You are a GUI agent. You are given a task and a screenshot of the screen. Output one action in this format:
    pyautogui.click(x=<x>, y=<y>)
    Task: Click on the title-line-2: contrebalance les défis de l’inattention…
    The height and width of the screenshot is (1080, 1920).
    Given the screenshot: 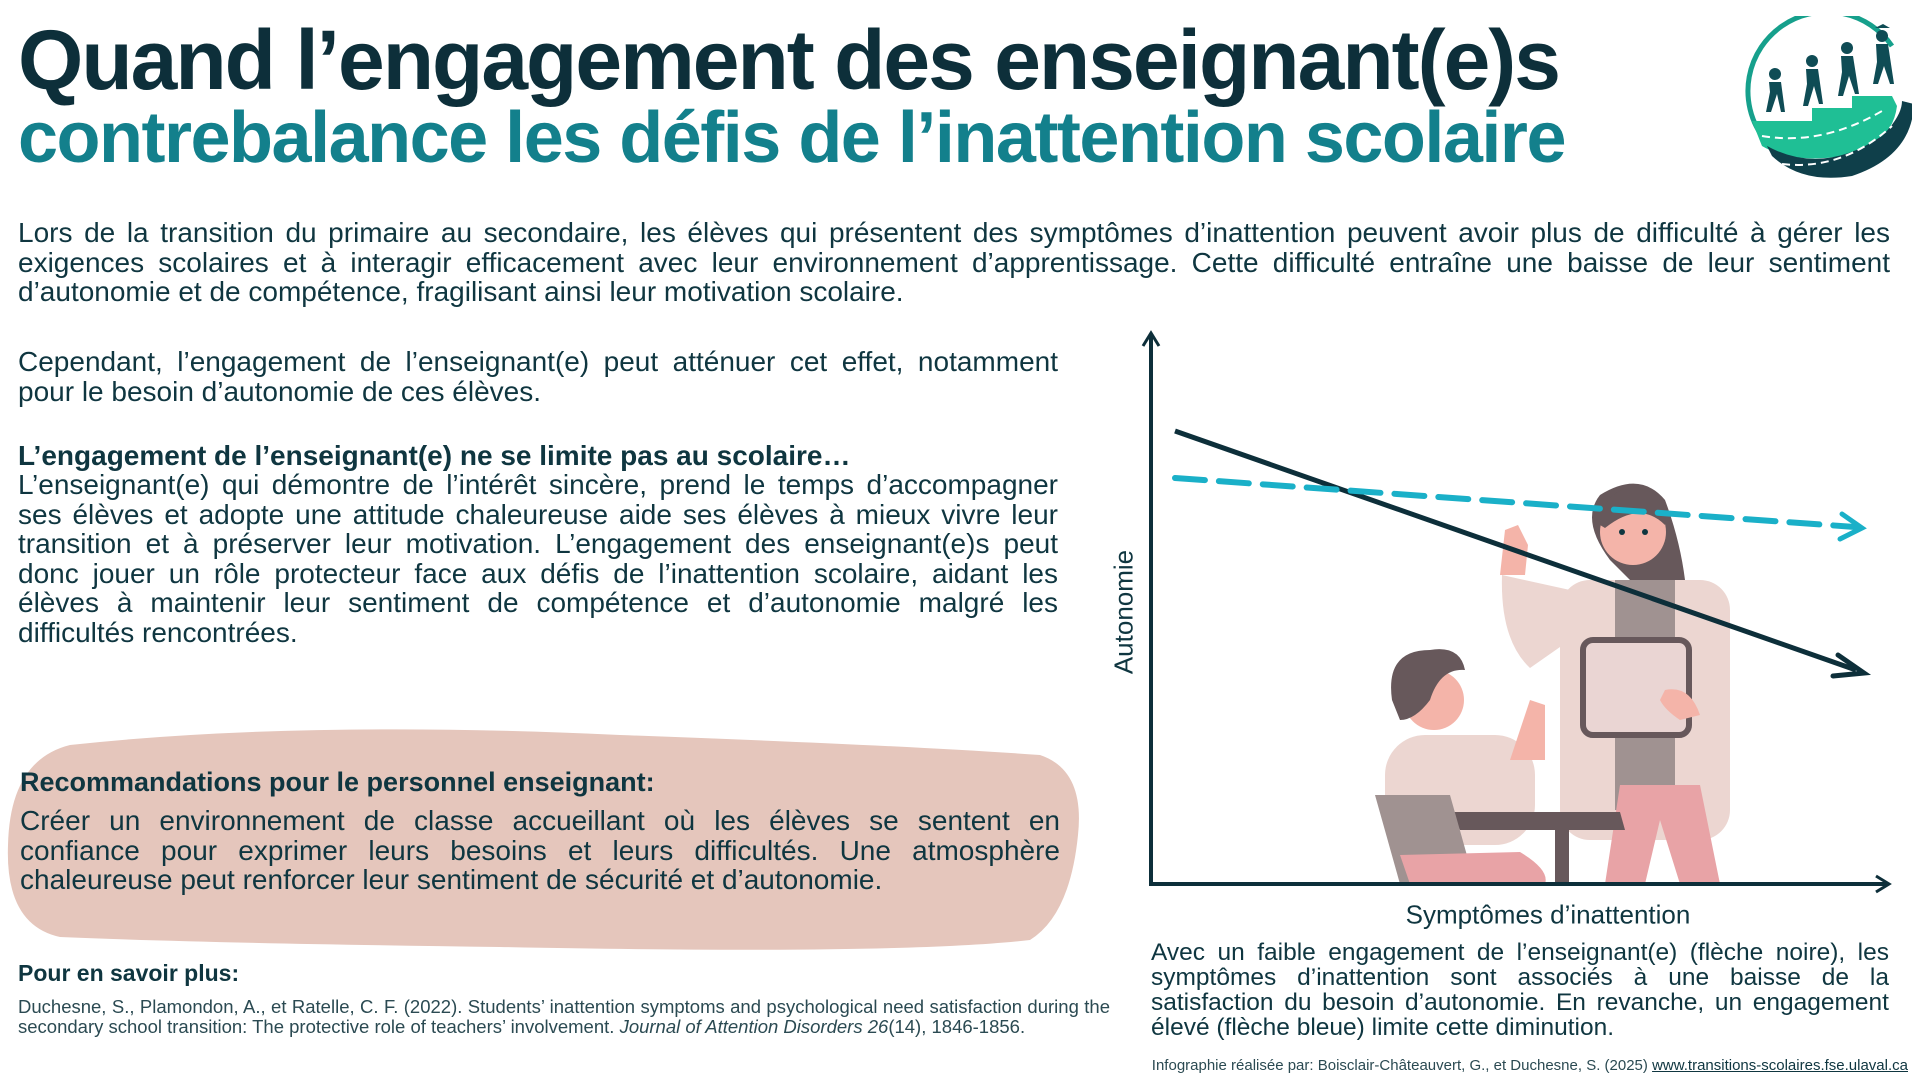 What is the action you would take?
    pyautogui.click(x=792, y=138)
    